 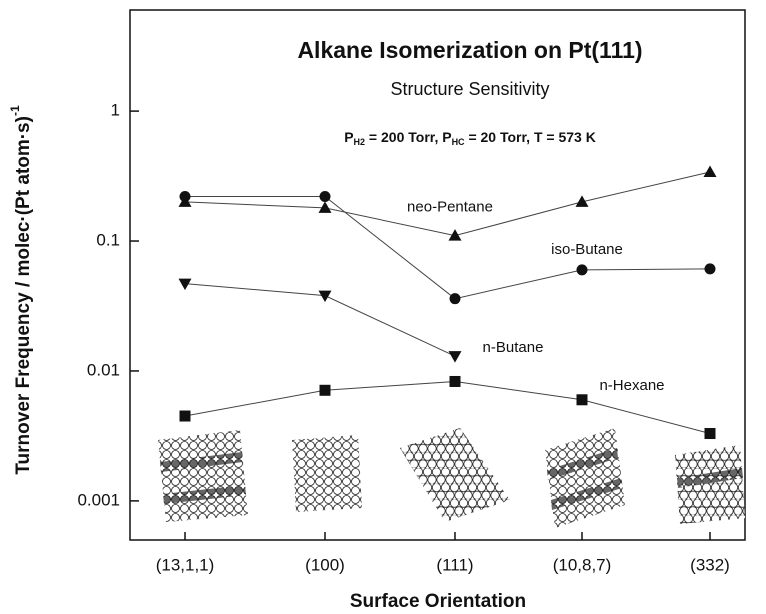 What do you see at coordinates (587, 249) in the screenshot?
I see `series-label: iso-Butane` at bounding box center [587, 249].